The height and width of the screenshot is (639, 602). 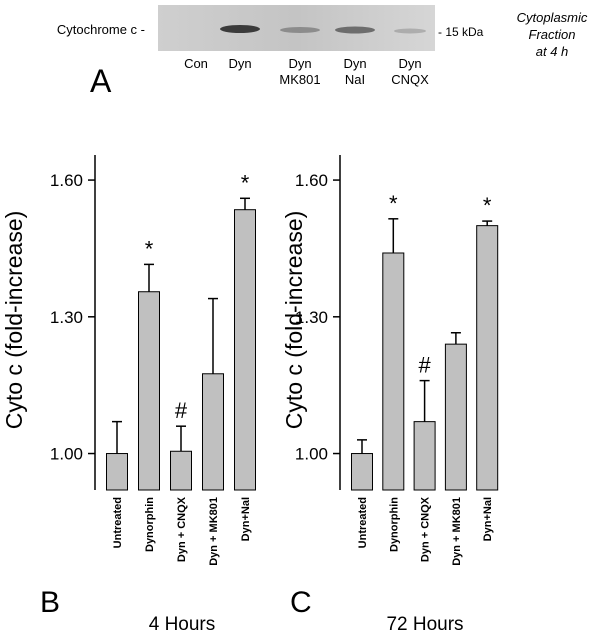 What do you see at coordinates (299, 79) in the screenshot?
I see `lane-label: MK801` at bounding box center [299, 79].